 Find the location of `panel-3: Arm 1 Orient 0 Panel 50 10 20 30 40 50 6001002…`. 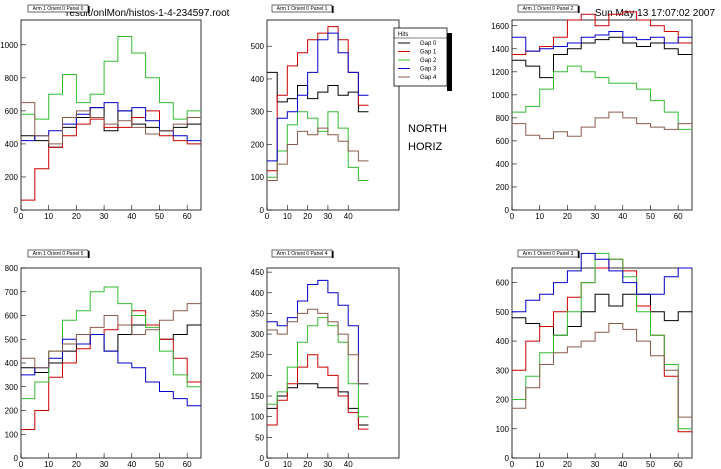

panel-3: Arm 1 Orient 0 Panel 50 10 20 30 40 50 6001002… is located at coordinates (103, 359).